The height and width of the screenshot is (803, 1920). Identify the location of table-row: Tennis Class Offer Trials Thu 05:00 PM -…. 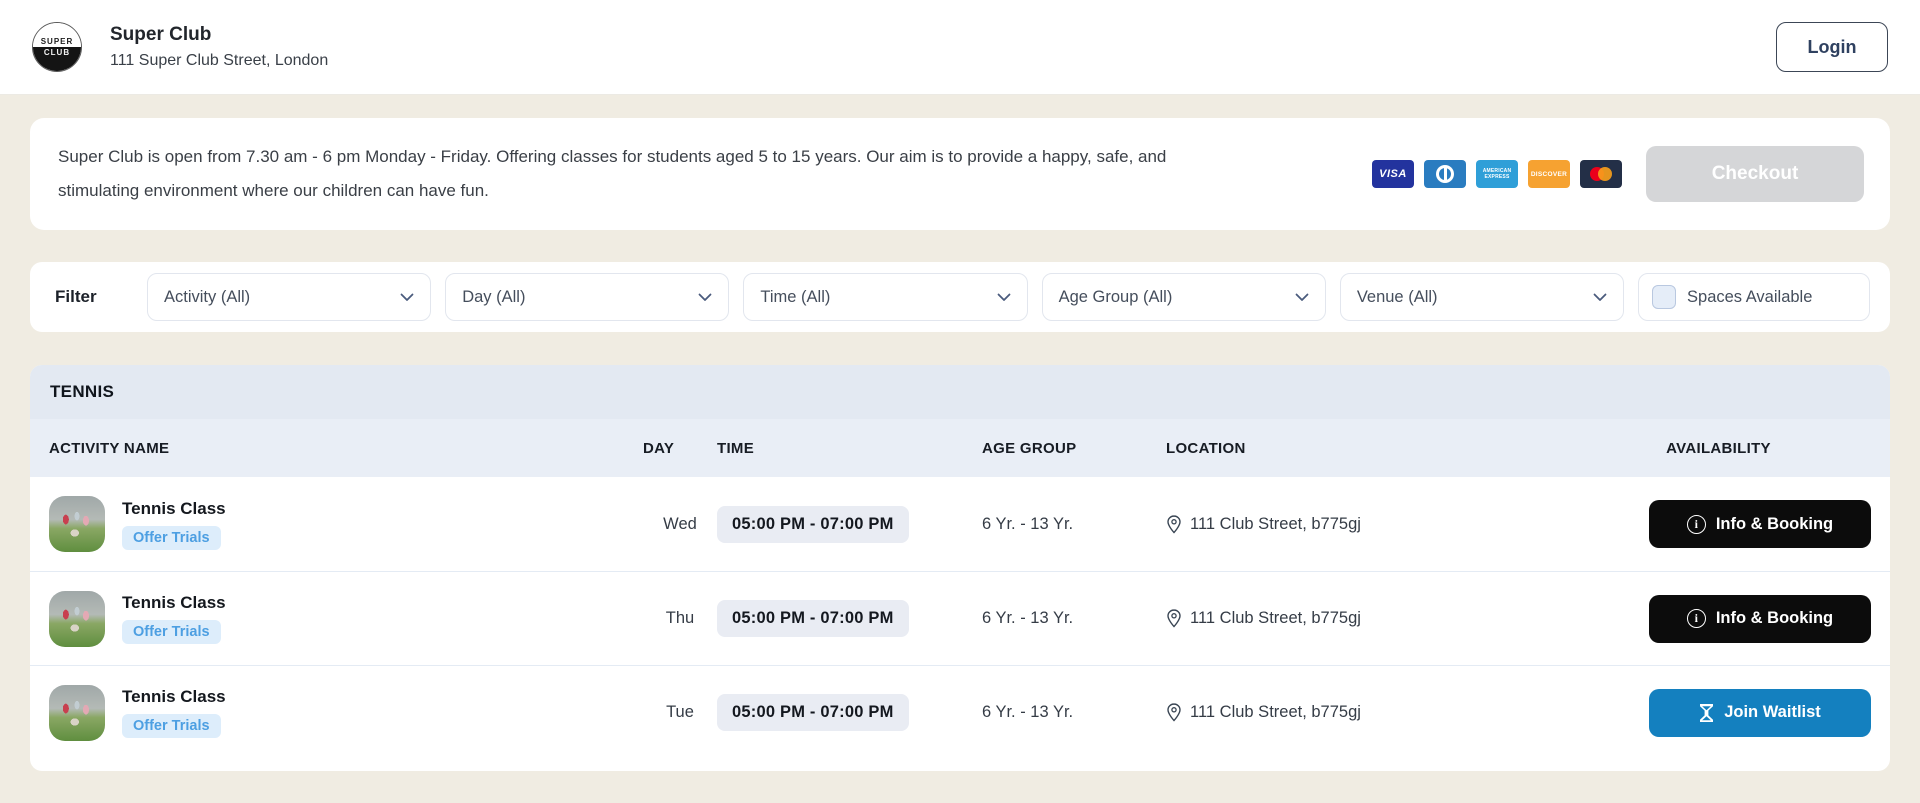
(960, 618).